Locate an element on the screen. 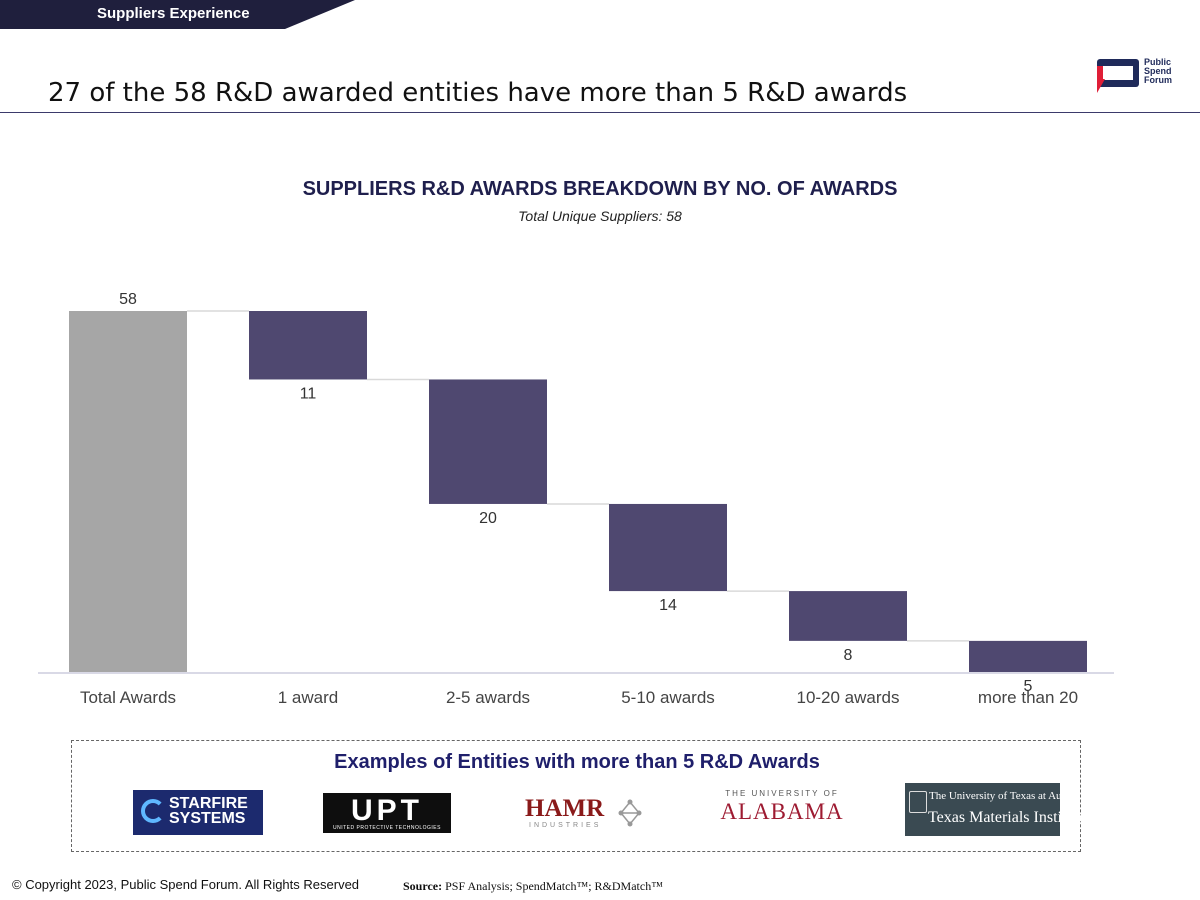 This screenshot has width=1200, height=900. molecule-icon is located at coordinates (630, 813).